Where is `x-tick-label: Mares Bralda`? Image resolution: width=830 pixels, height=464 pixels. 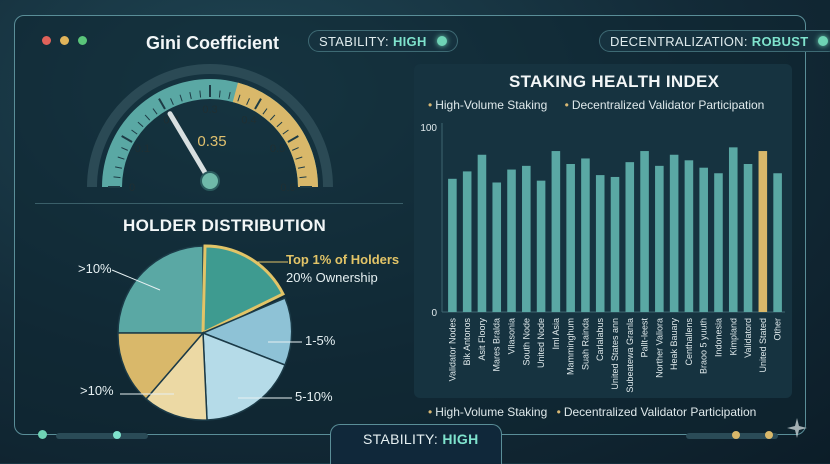 x-tick-label: Mares Bralda is located at coordinates (497, 345).